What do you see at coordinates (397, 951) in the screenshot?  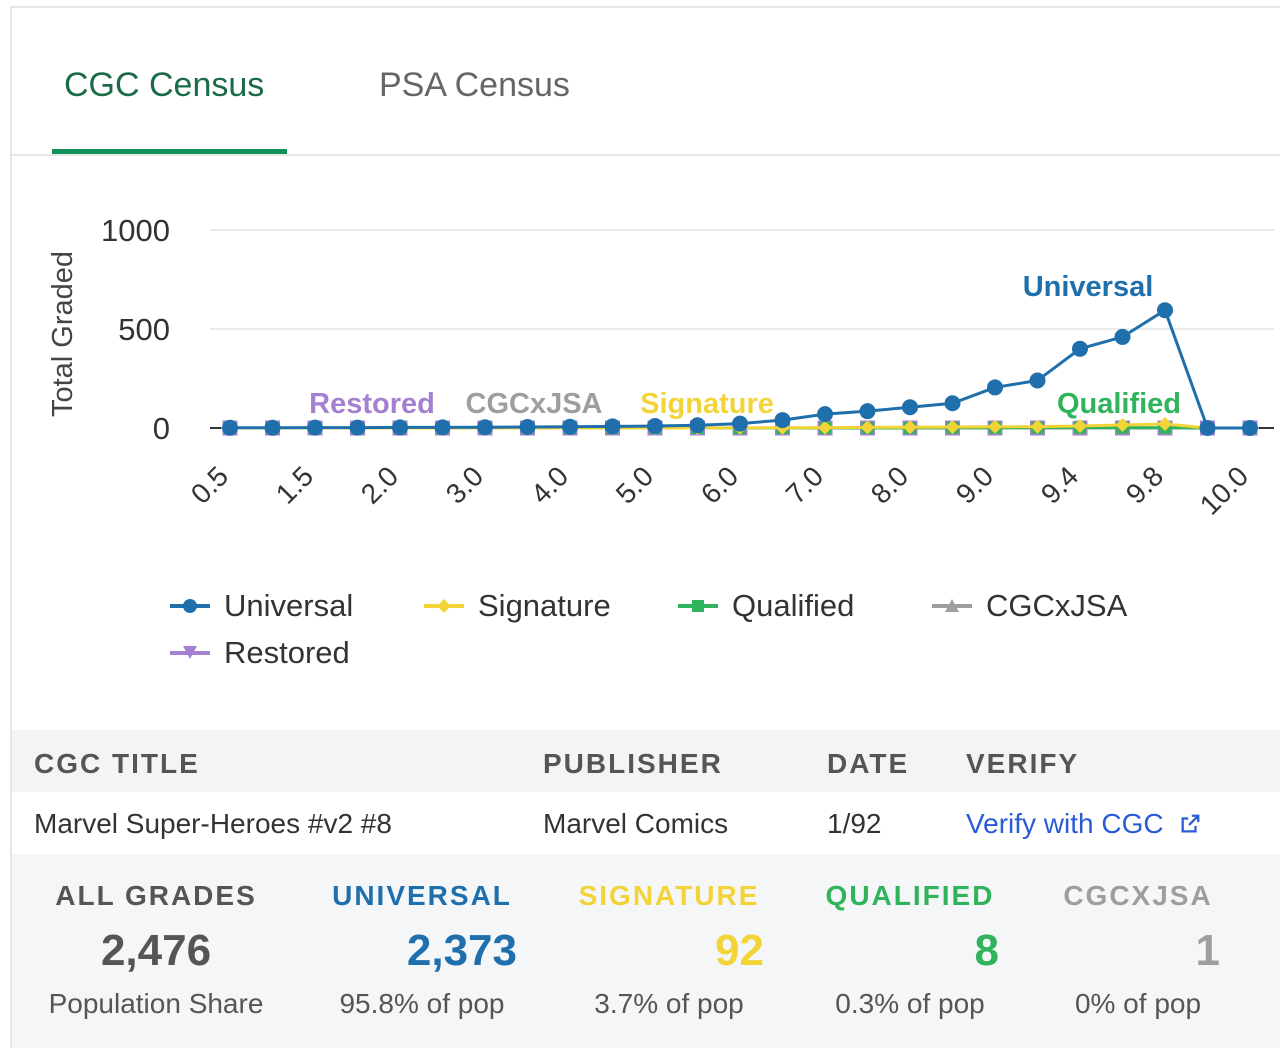 I see `stat-value: 2,373` at bounding box center [397, 951].